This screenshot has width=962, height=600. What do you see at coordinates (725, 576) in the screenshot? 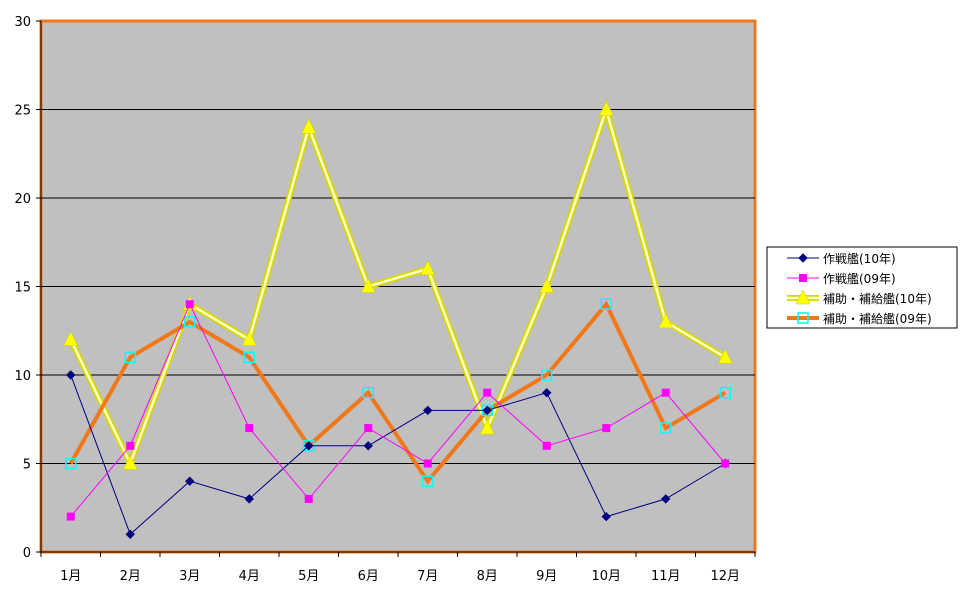
I see `x-tick-label: 12月` at bounding box center [725, 576].